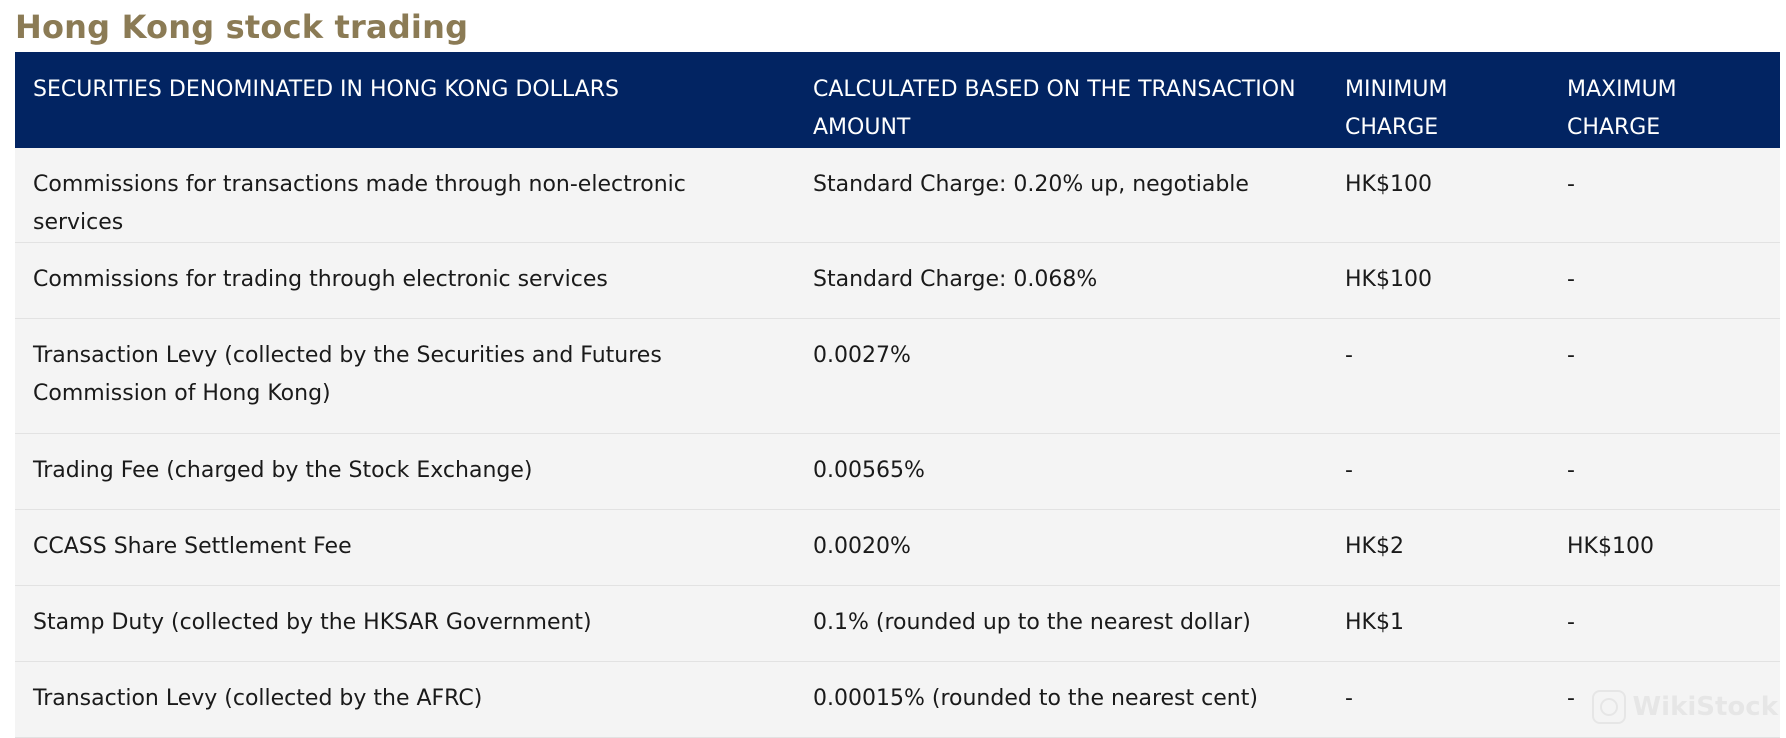  I want to click on header-maximum-charge: MAXIMUM CHARGE, so click(1664, 100).